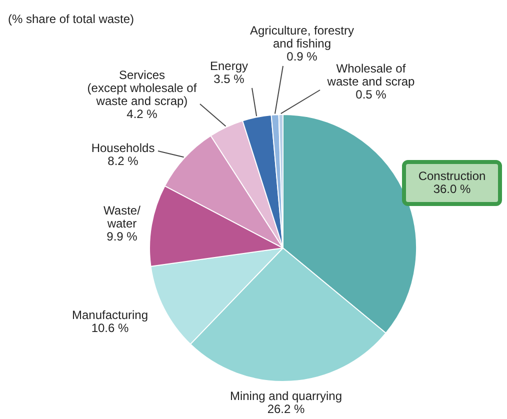 The height and width of the screenshot is (419, 507). What do you see at coordinates (371, 95) in the screenshot?
I see `data-label: 0.5 %` at bounding box center [371, 95].